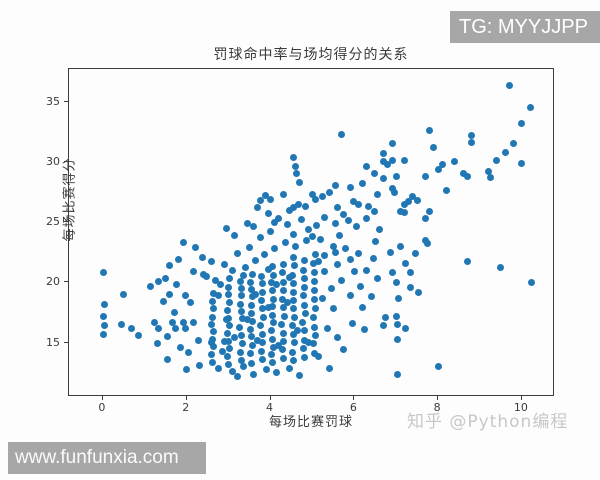 This screenshot has height=480, width=600. I want to click on y-tick-label: 35, so click(53, 101).